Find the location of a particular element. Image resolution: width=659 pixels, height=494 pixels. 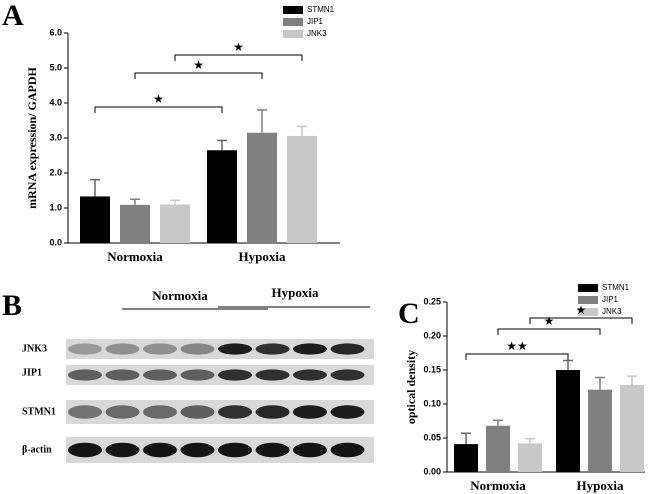

y-tick-label: 0.10 is located at coordinates (432, 403).